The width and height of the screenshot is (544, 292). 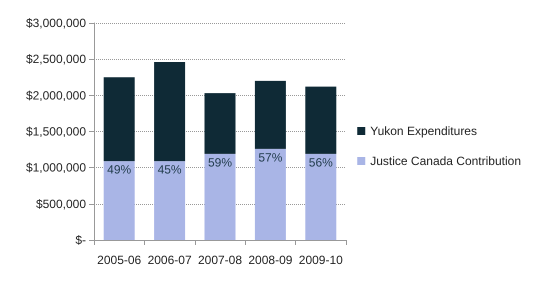 I want to click on y-tick-label: $500,000, so click(x=61, y=203).